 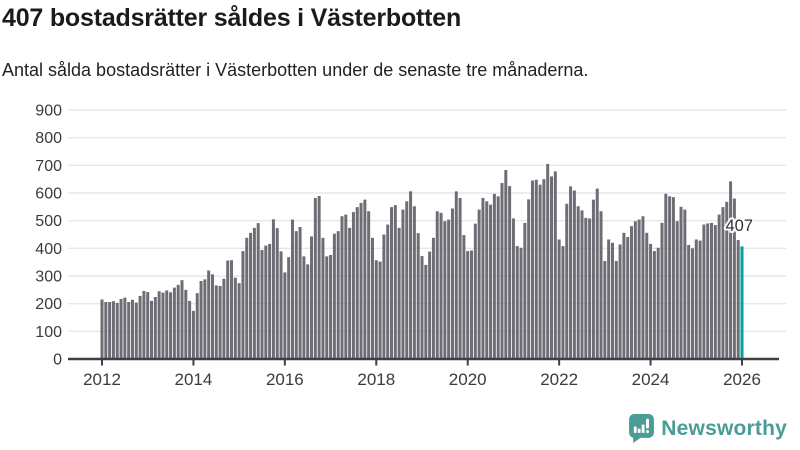 What do you see at coordinates (48, 277) in the screenshot?
I see `y-axis-tick-label: 300` at bounding box center [48, 277].